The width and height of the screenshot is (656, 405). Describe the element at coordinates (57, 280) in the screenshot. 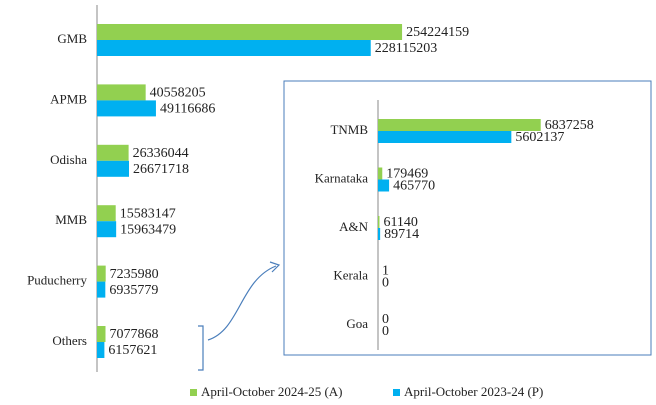

I see `y-tick-label: Puducherry` at that location.